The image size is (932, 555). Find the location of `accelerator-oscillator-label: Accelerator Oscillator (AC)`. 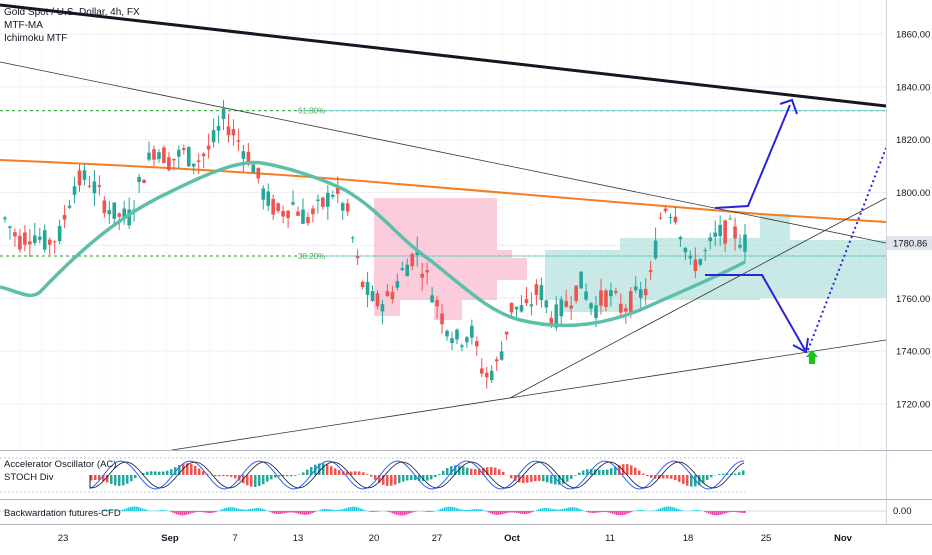

accelerator-oscillator-label: Accelerator Oscillator (AC) is located at coordinates (60, 464).